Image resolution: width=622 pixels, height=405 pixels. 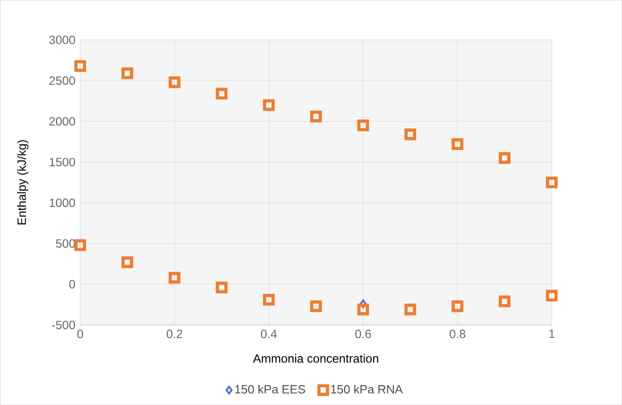 What do you see at coordinates (62, 121) in the screenshot?
I see `y-tick-label: 2000` at bounding box center [62, 121].